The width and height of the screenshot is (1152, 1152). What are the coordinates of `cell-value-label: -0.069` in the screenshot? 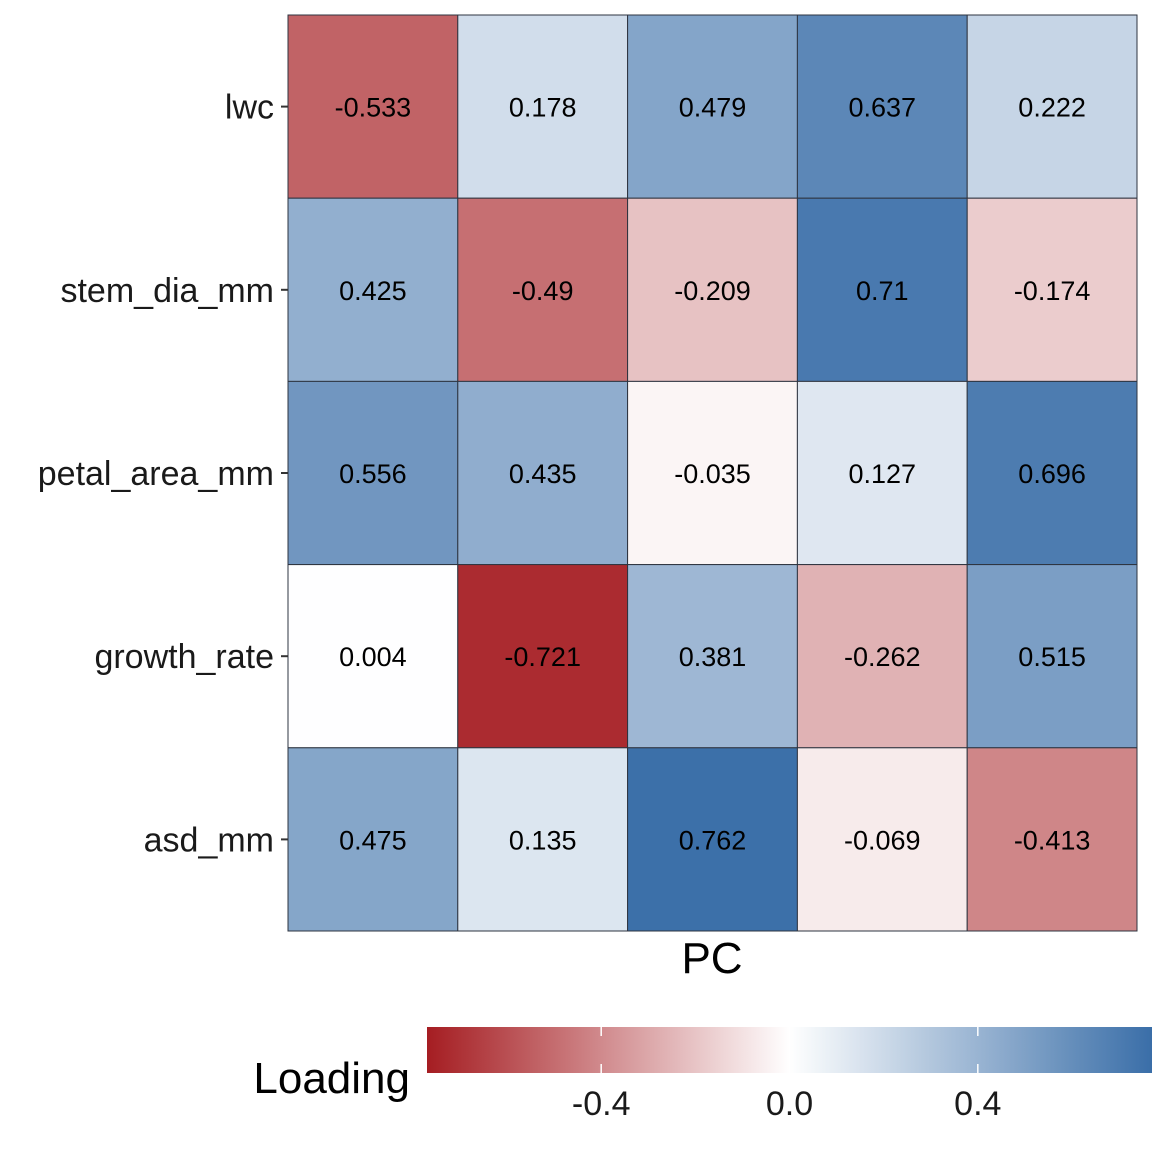 It's located at (882, 840).